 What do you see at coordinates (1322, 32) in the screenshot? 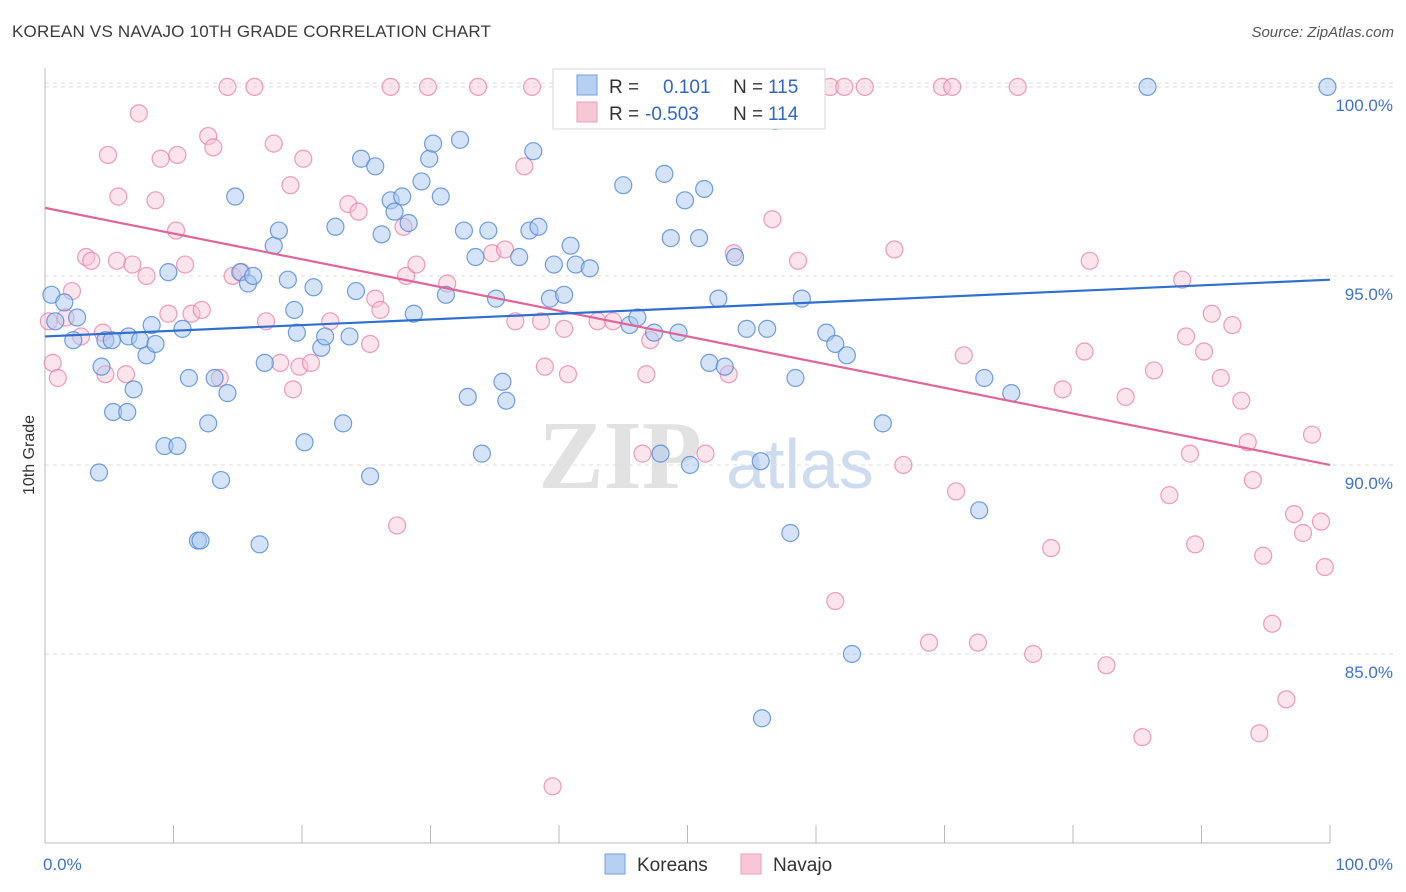
I see `chart-source: Source: ZipAtlas.com` at bounding box center [1322, 32].